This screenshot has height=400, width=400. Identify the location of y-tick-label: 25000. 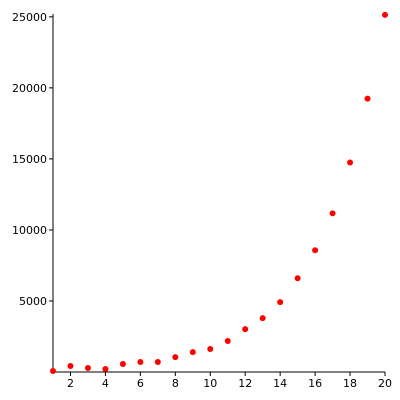
(29, 17).